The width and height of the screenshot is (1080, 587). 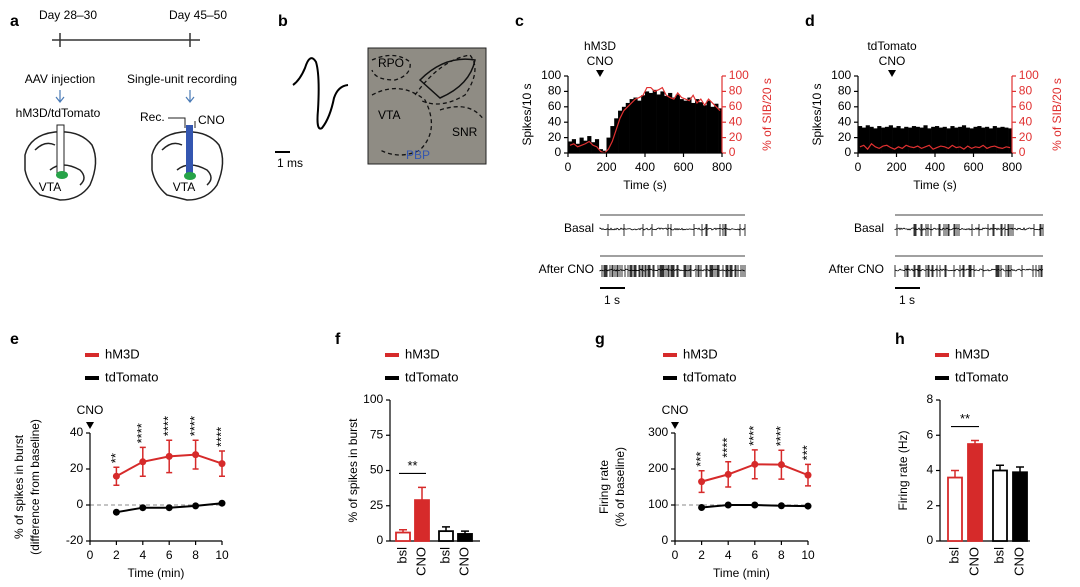 What do you see at coordinates (741, 573) in the screenshot?
I see `axis-label: Time (min)` at bounding box center [741, 573].